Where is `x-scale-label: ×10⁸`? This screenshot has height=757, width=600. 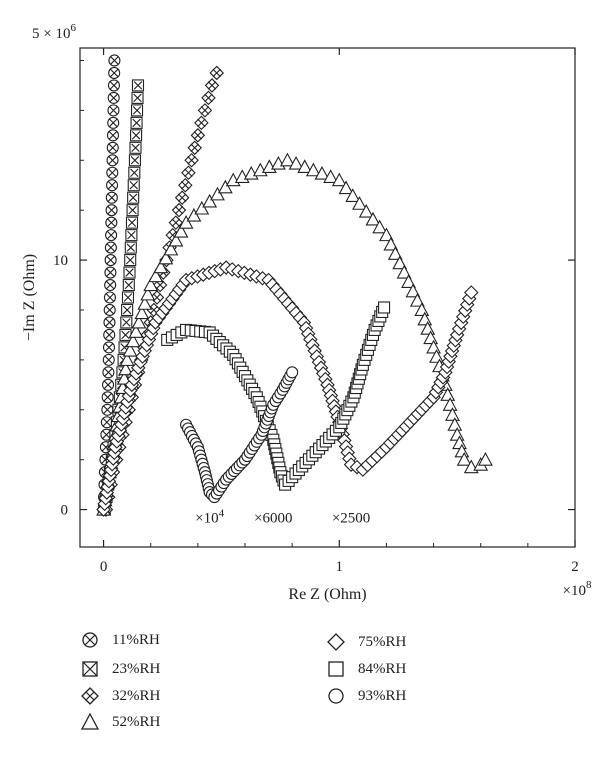 x-scale-label: ×10⁸ is located at coordinates (577, 589).